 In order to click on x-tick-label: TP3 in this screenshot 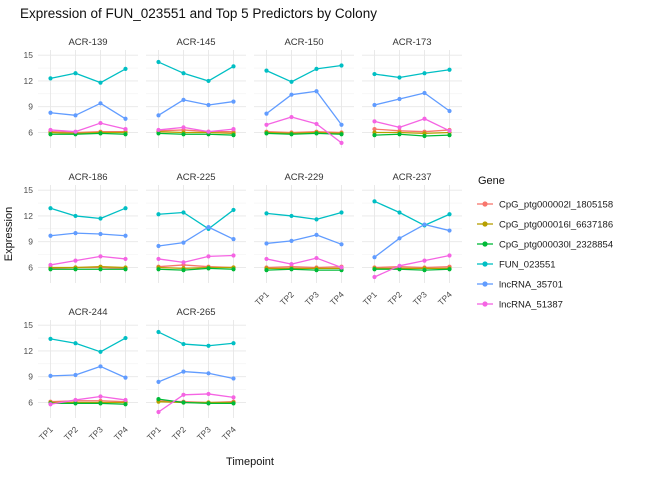, I will do `click(96, 433)`.